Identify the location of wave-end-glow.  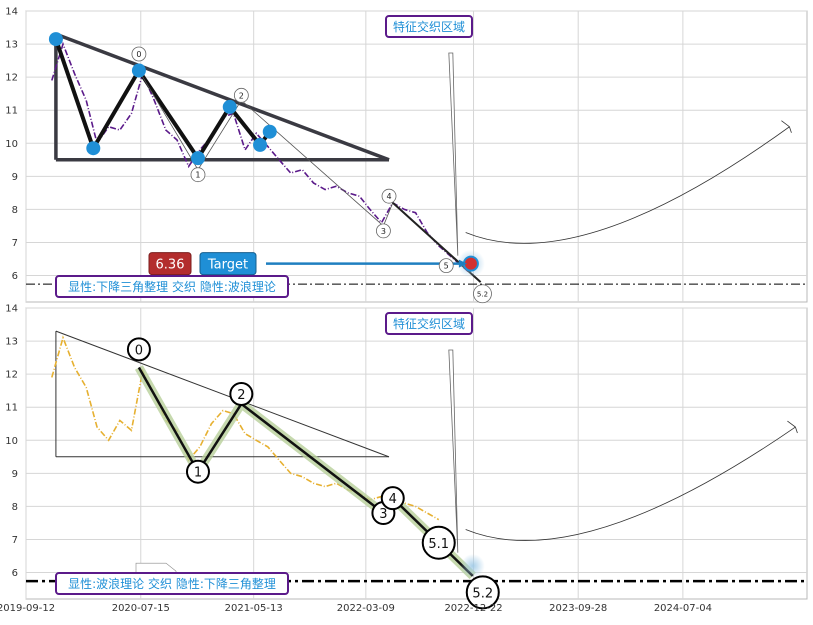
(472, 565).